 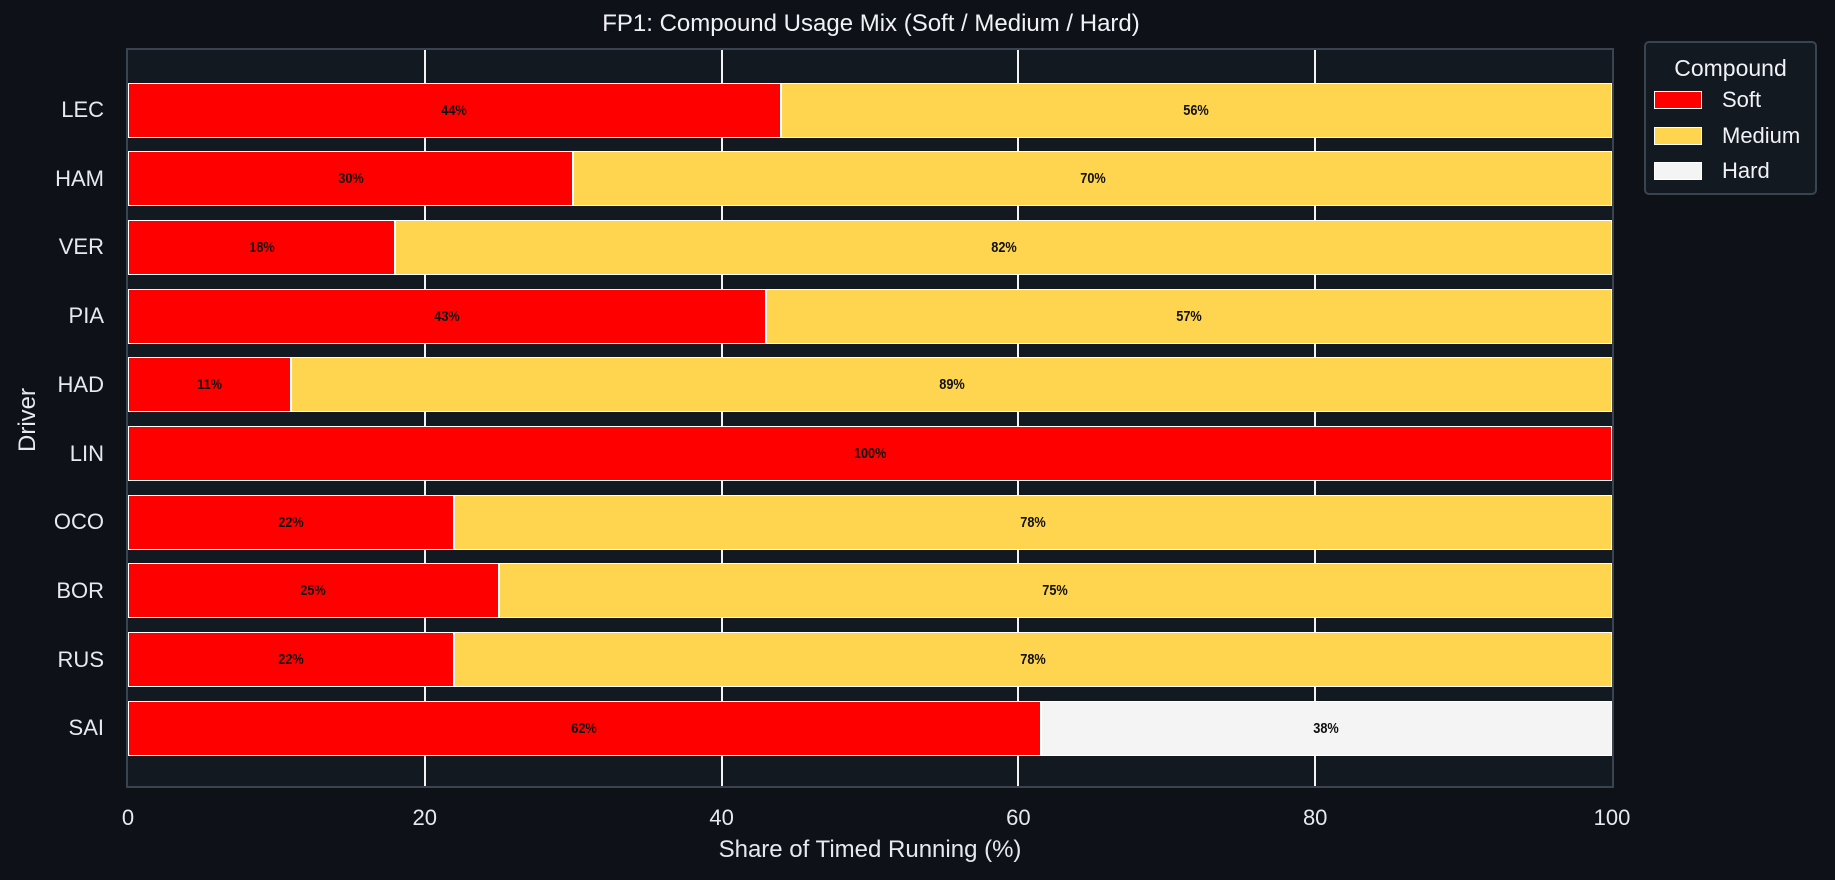 I want to click on bar-row-lec: 44% 56%, so click(x=870, y=110).